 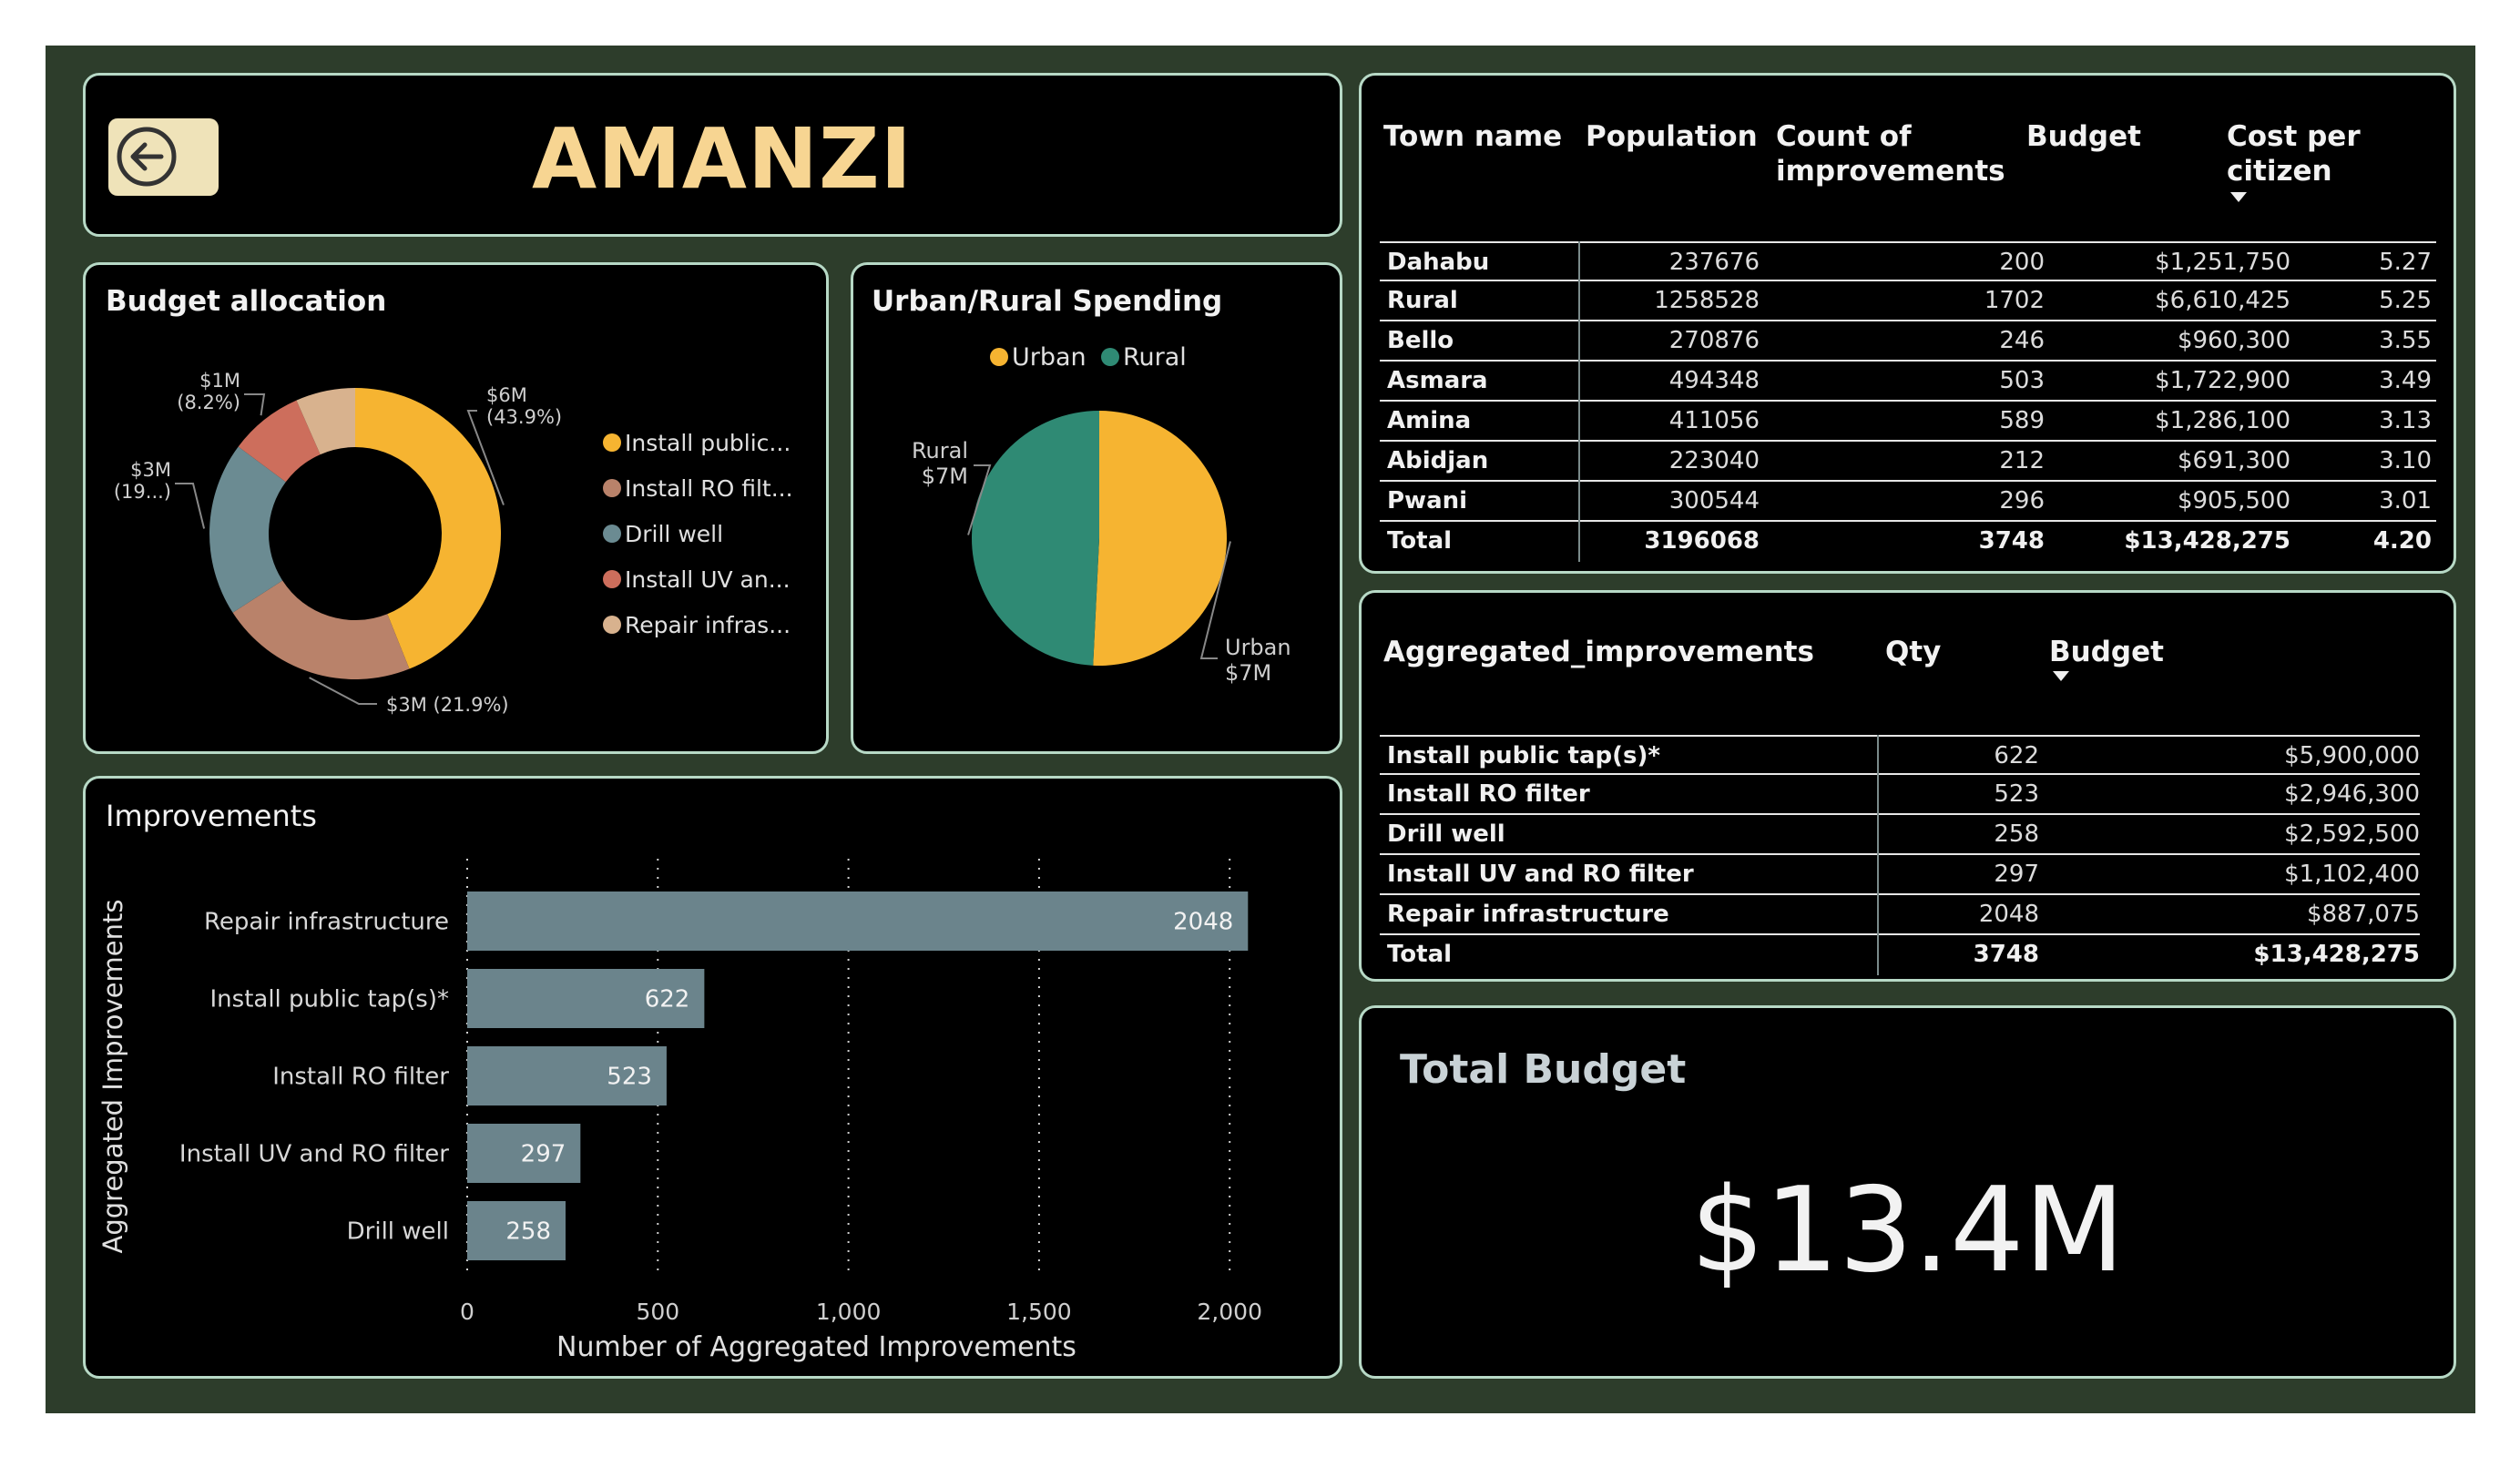 What do you see at coordinates (2008, 915) in the screenshot?
I see `qty-cell: 2048` at bounding box center [2008, 915].